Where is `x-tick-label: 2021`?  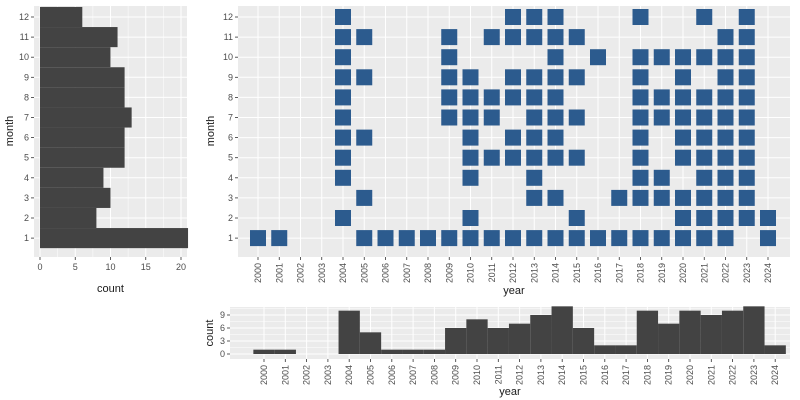 x-tick-label: 2021 is located at coordinates (711, 375).